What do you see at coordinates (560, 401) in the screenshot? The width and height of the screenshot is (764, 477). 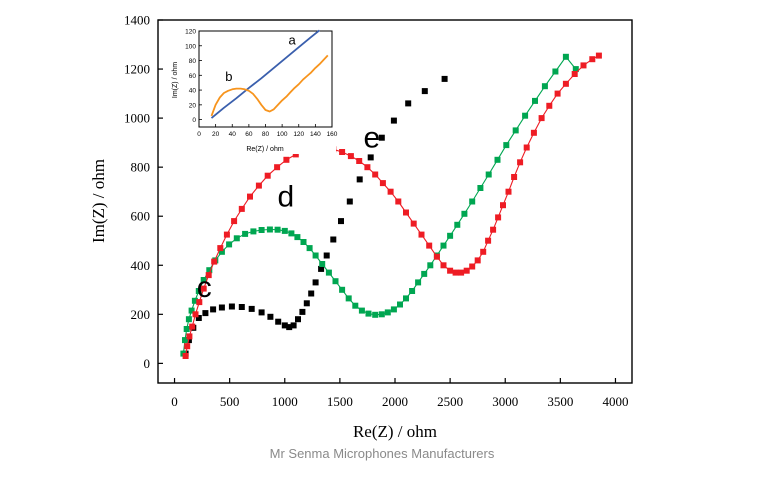 I see `main-x-tick-label: 3500` at bounding box center [560, 401].